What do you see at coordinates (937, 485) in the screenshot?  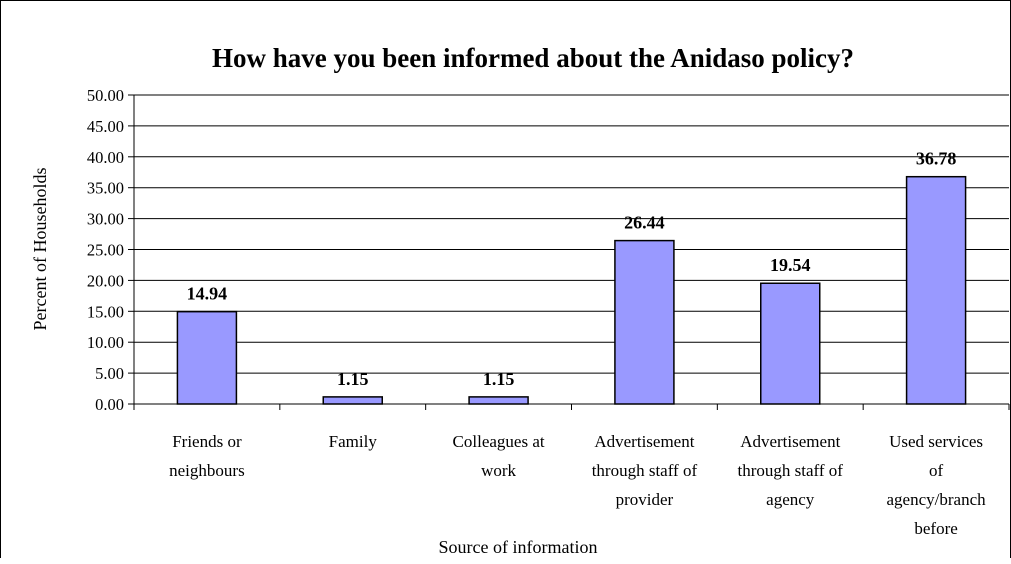 I see `x-category-label: Used services of agency/branch before` at bounding box center [937, 485].